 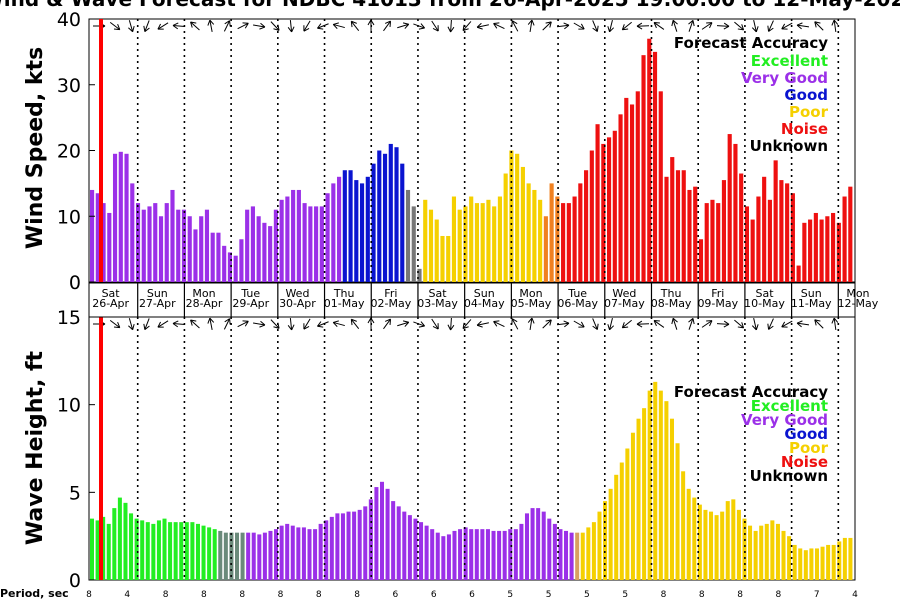 I want to click on legend-very-good: Very Good, so click(x=784, y=78).